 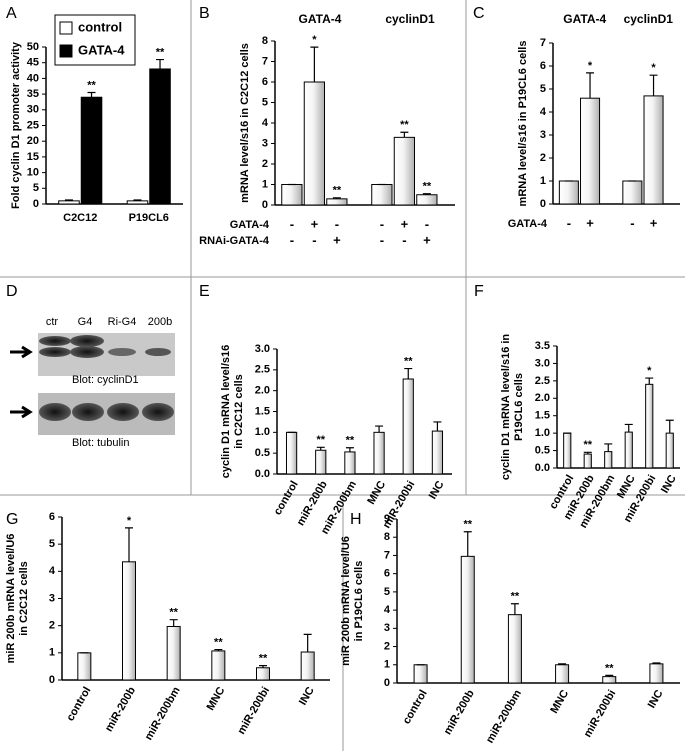 I want to click on y-tick-label: 8, so click(x=387, y=537).